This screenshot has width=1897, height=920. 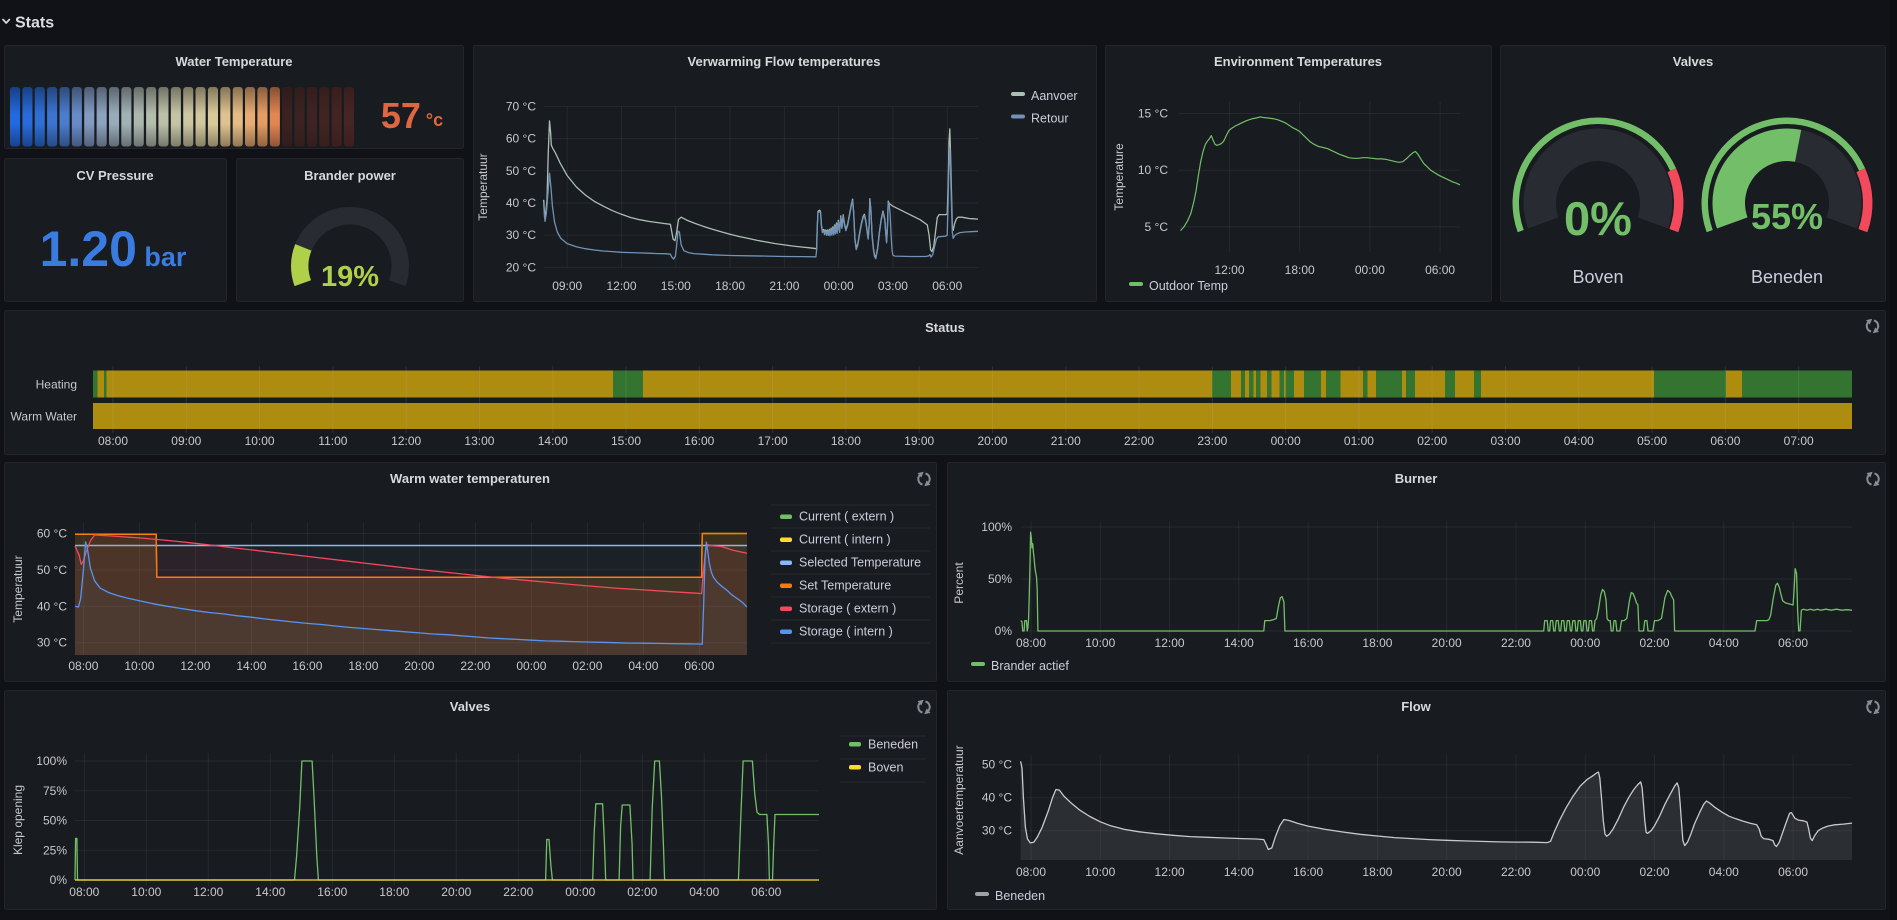 I want to click on svg-text: 5 °C, so click(x=1157, y=227).